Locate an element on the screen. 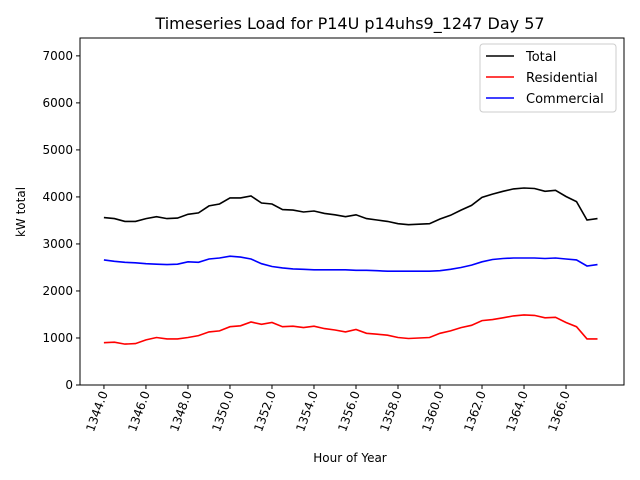 The height and width of the screenshot is (480, 640). series-line-residential is located at coordinates (350, 329).